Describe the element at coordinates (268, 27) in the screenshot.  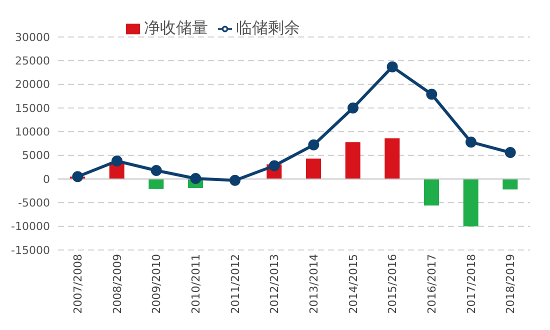
I see `legend-label: 临储剩余` at that location.